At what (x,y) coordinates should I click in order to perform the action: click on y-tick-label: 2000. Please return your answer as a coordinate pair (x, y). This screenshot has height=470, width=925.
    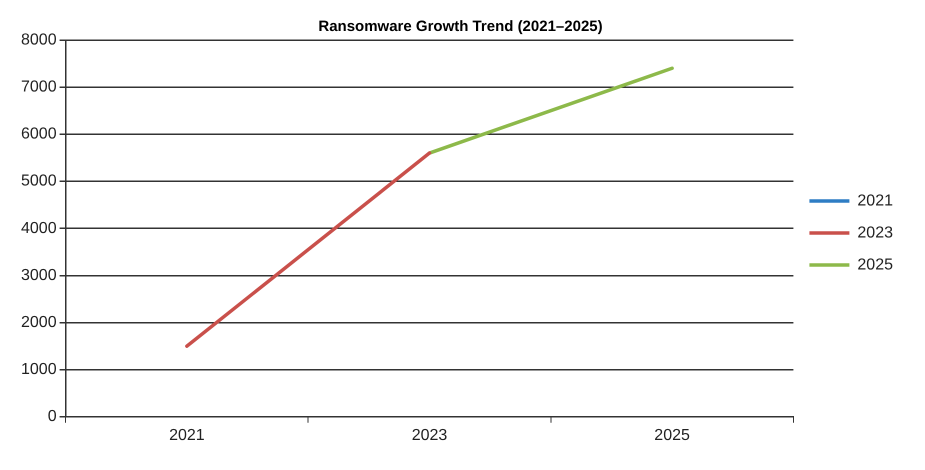
    Looking at the image, I should click on (39, 323).